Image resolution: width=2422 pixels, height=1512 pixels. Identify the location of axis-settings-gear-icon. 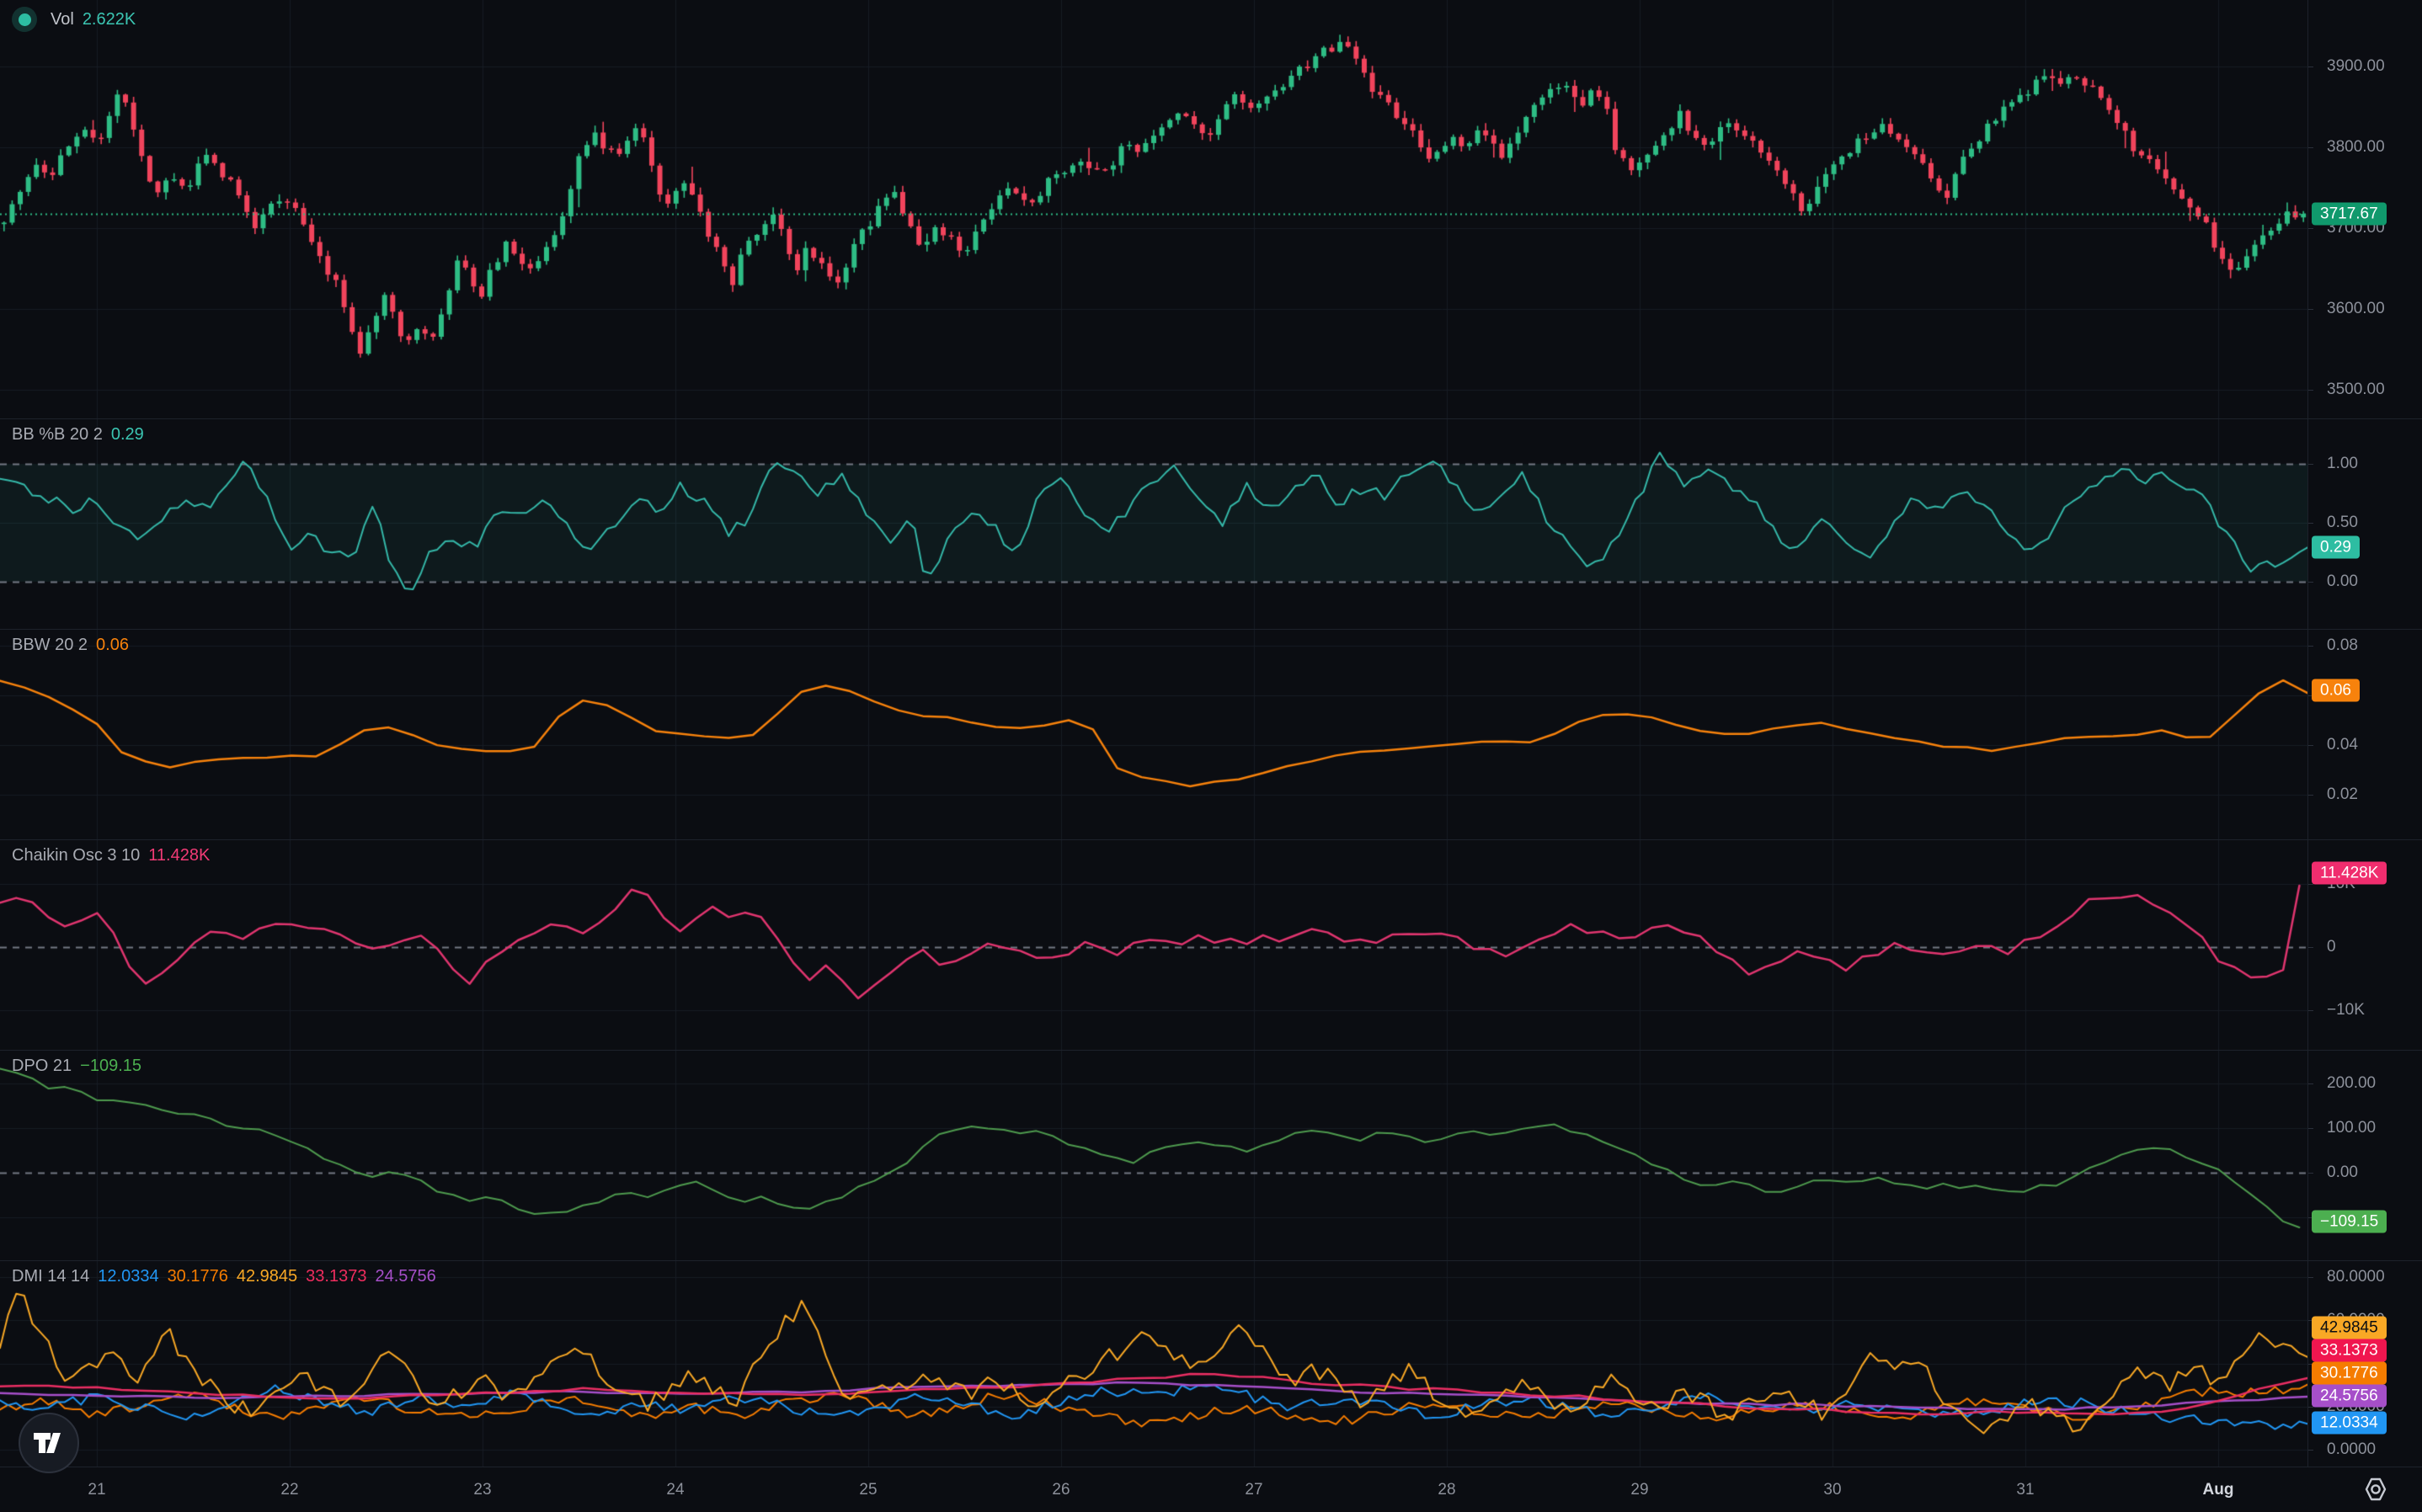
(2376, 1490).